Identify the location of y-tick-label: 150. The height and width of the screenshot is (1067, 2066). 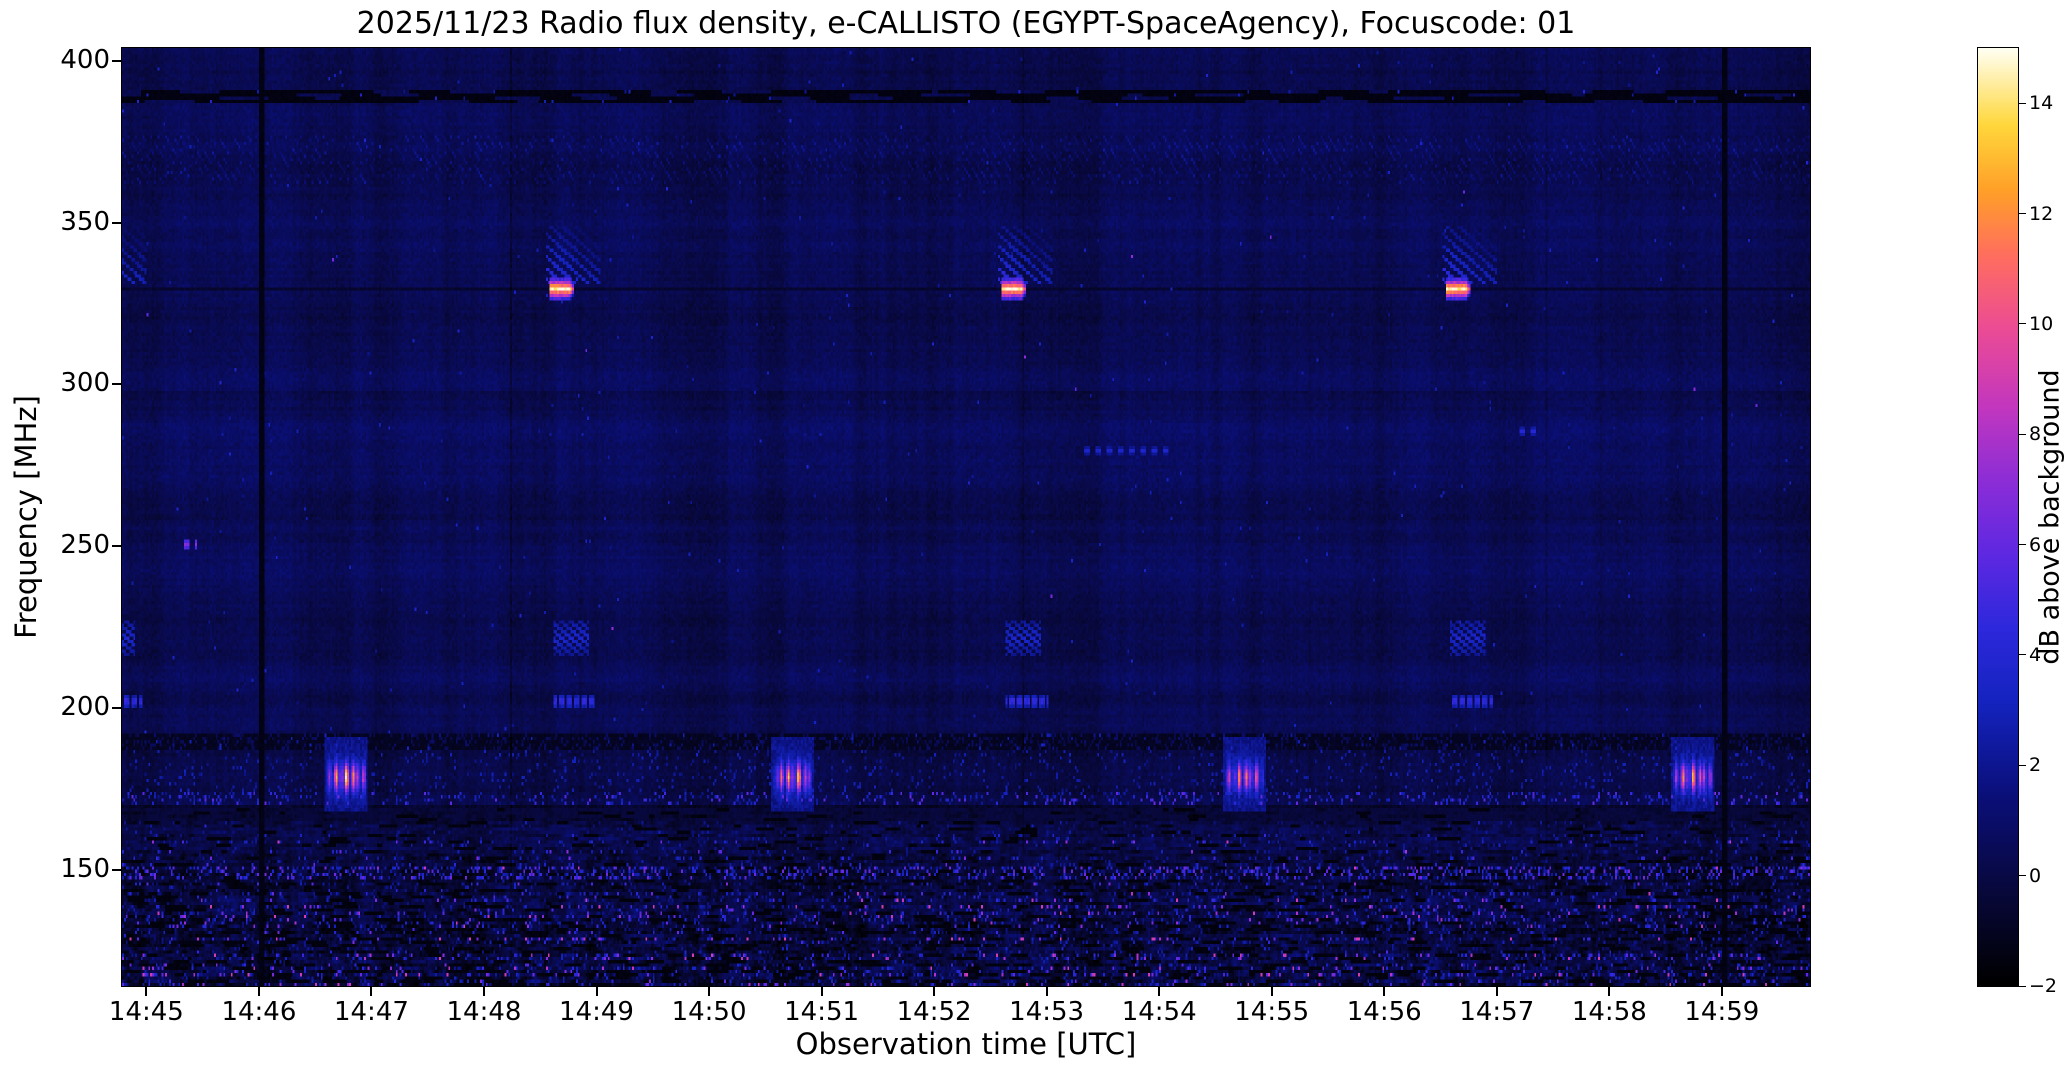
(85, 868).